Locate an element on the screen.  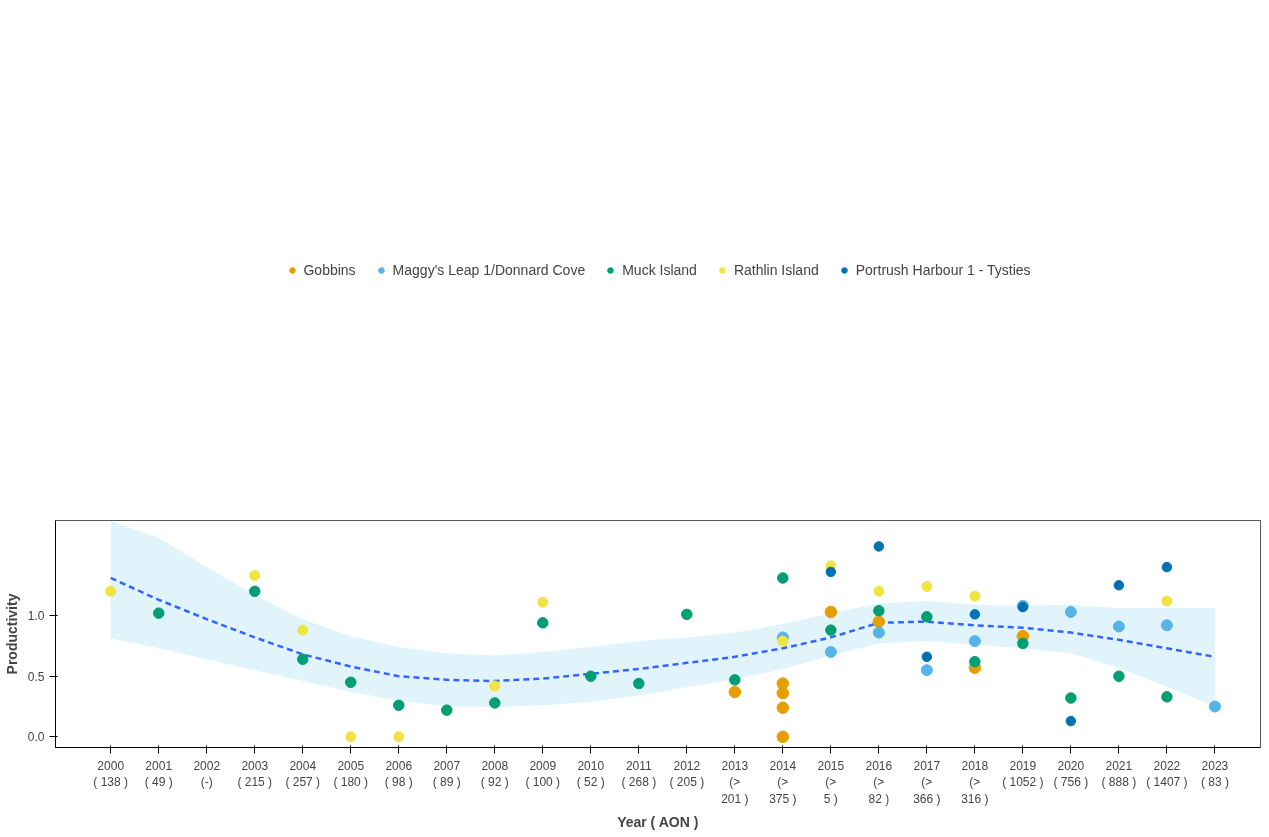
x-tick-label: 2012 ( 205 ) is located at coordinates (687, 774).